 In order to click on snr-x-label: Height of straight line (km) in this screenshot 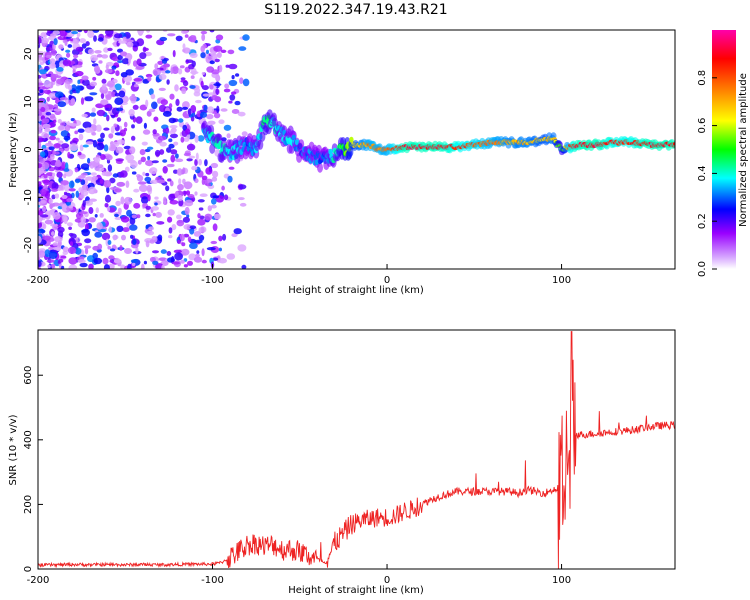, I will do `click(356, 590)`.